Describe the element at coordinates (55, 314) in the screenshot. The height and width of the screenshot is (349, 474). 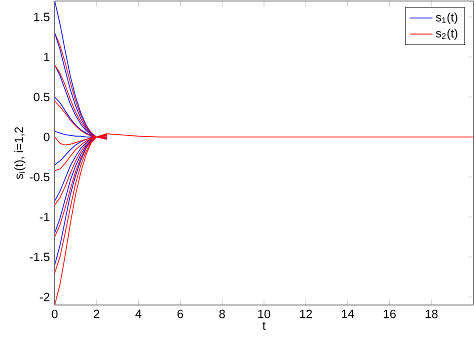
I see `x-tick-label: 0` at that location.